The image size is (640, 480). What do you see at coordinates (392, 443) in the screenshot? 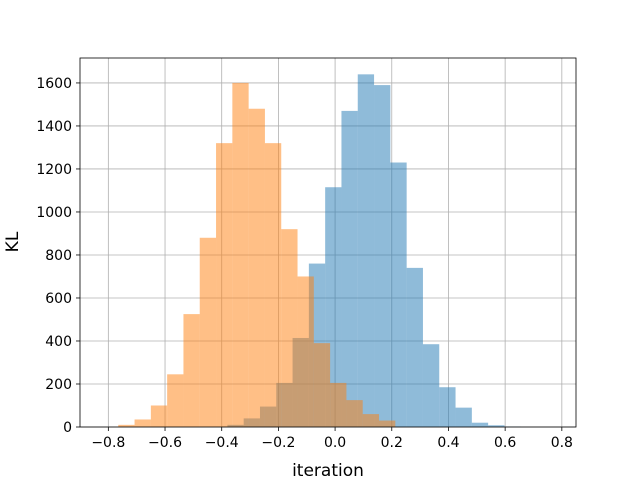
I see `x-tick-label: 0.2` at bounding box center [392, 443].